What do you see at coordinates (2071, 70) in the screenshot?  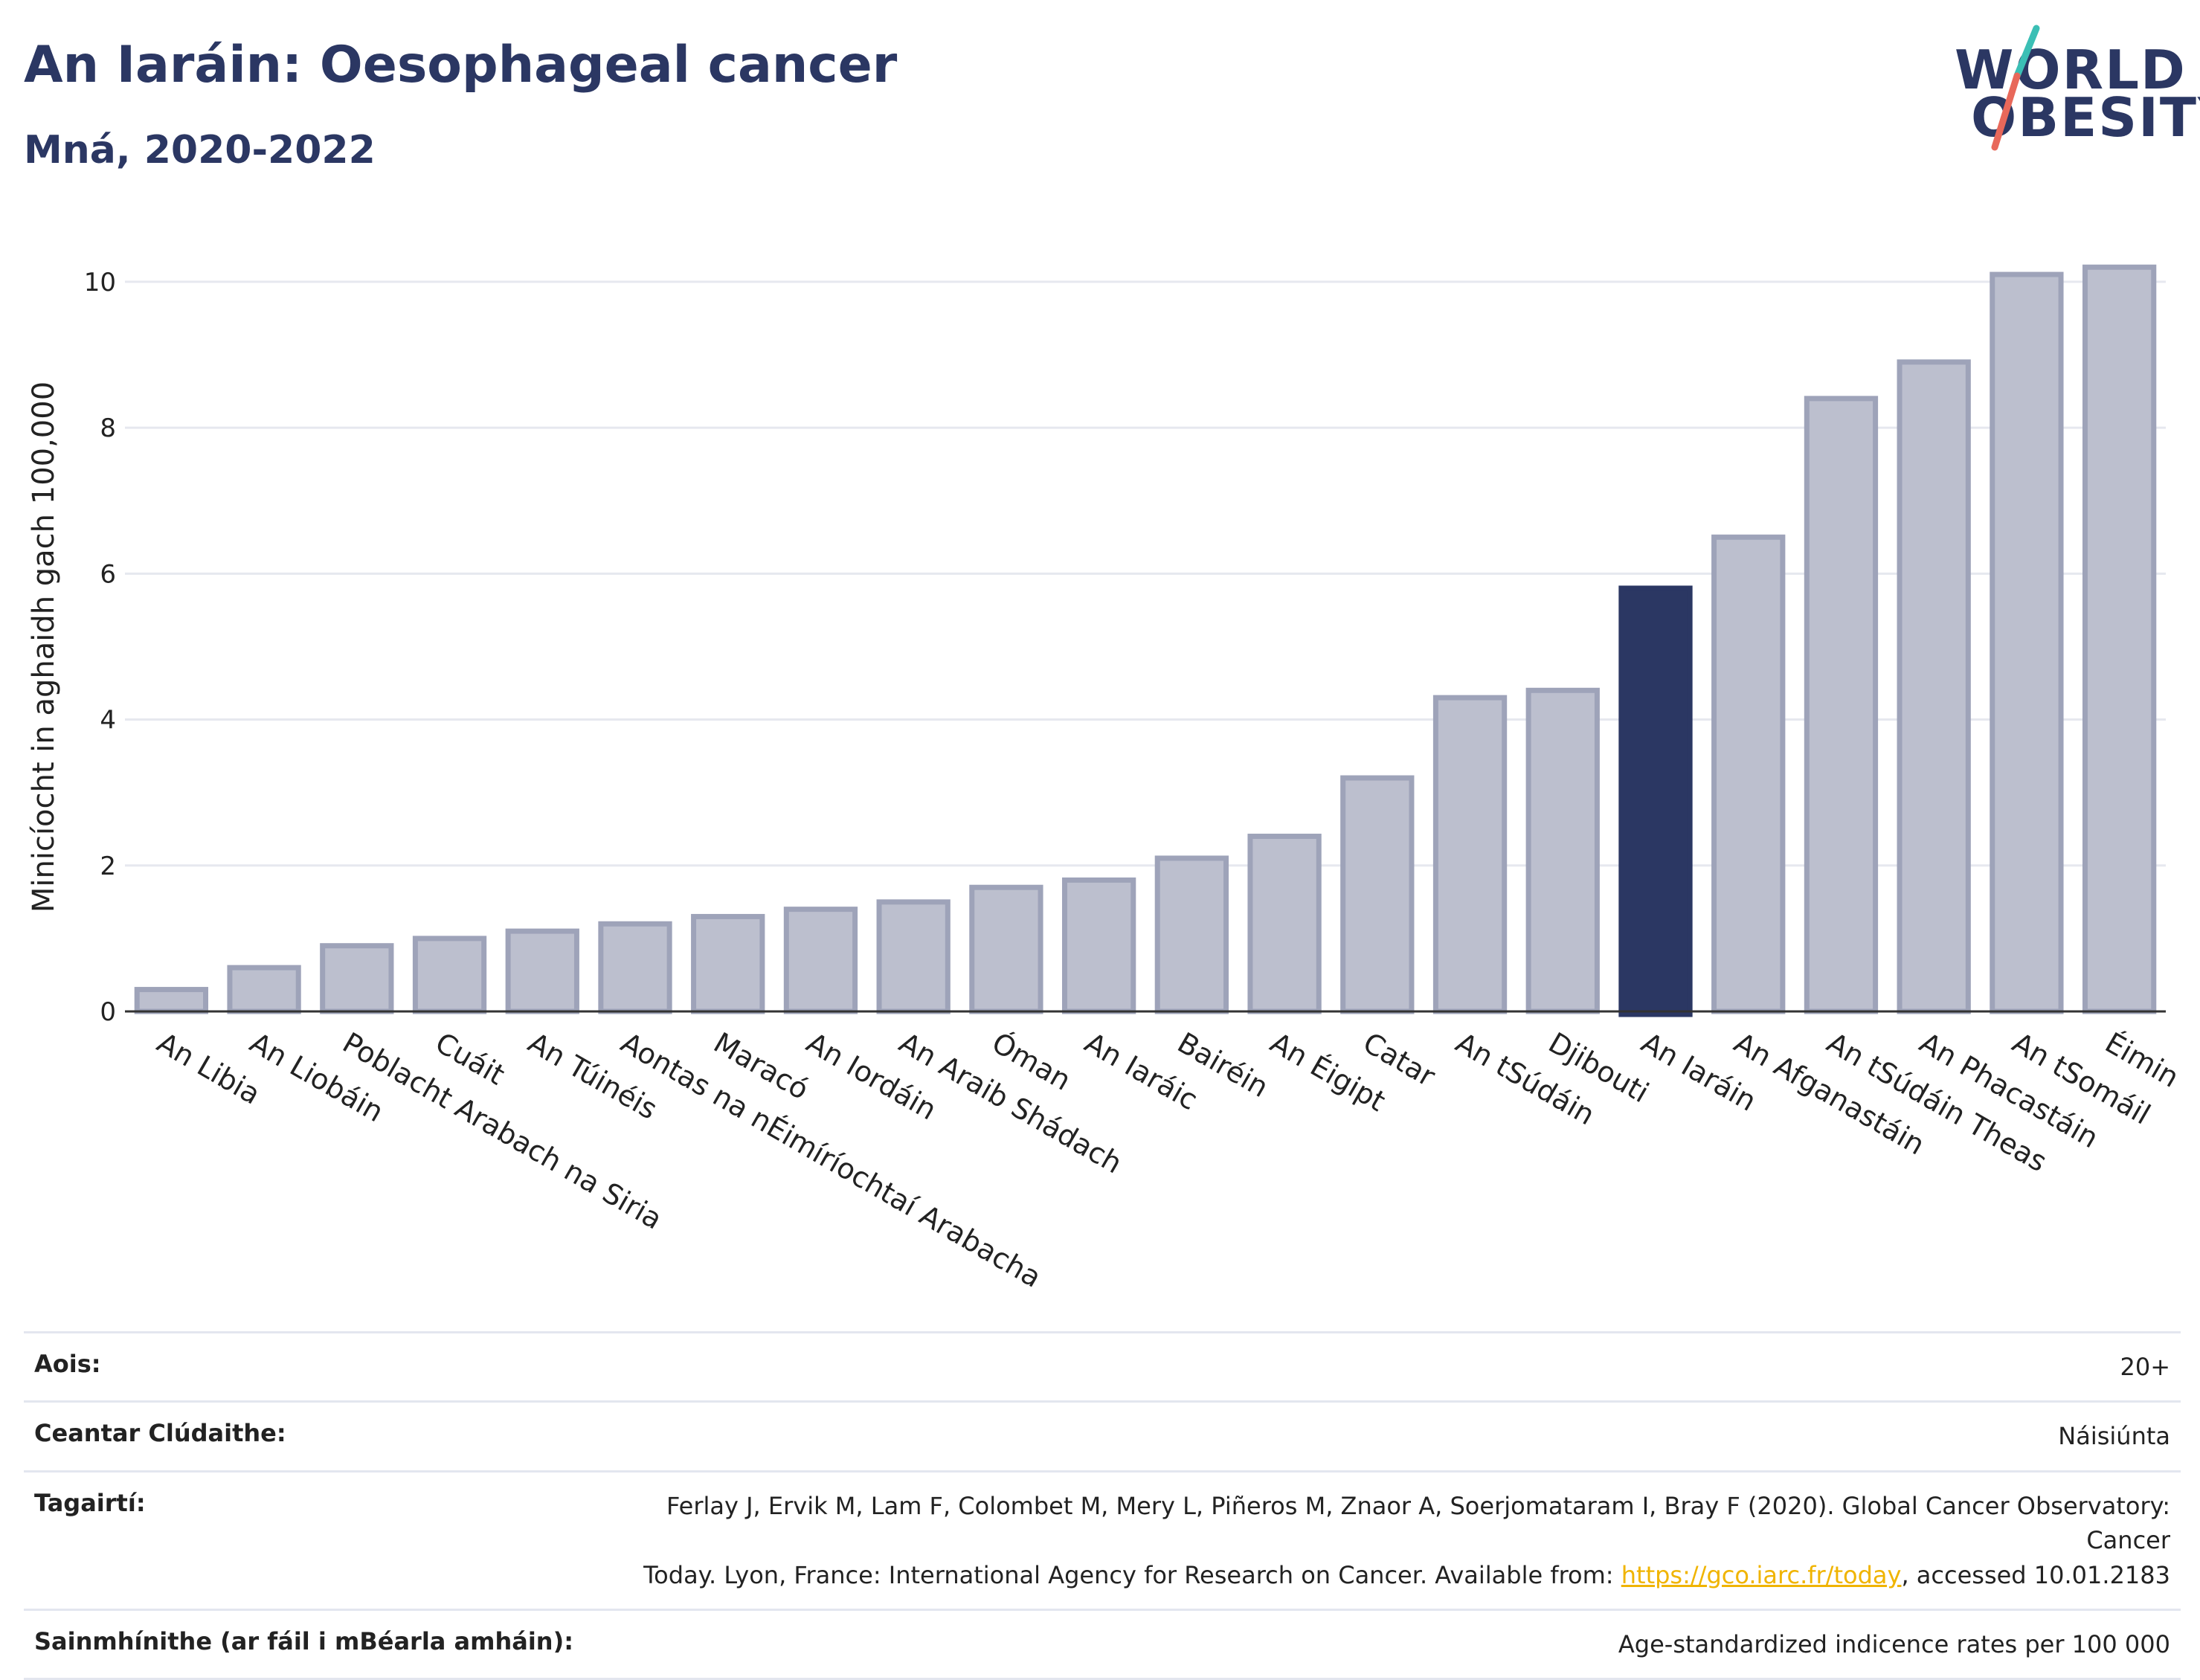 I see `logo-line1: WORLD` at bounding box center [2071, 70].